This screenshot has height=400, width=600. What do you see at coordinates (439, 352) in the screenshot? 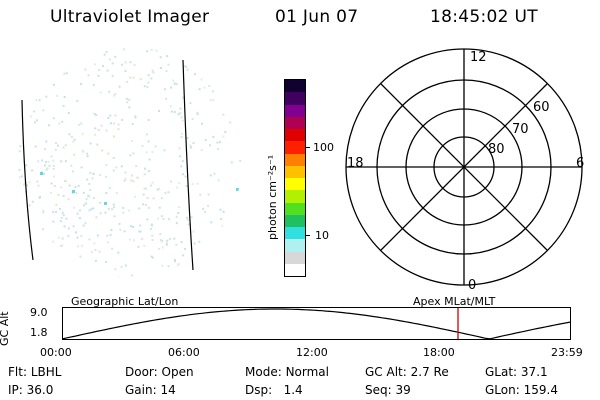
I see `x-tick-1800: 18:00` at bounding box center [439, 352].